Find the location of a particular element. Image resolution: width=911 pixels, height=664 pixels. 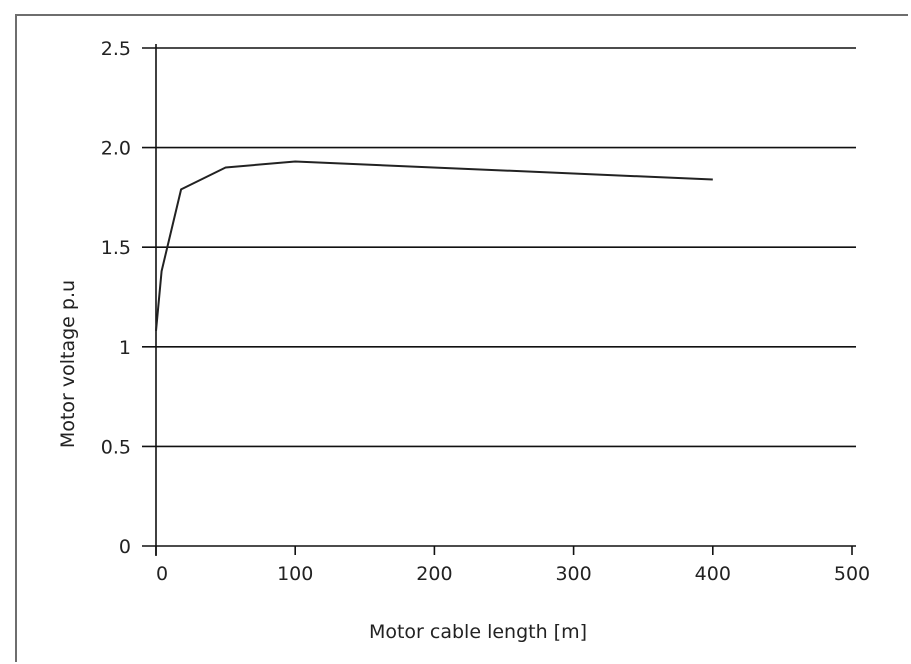

x-tick-labels: 0 100 200 300 400 500 is located at coordinates (513, 574).